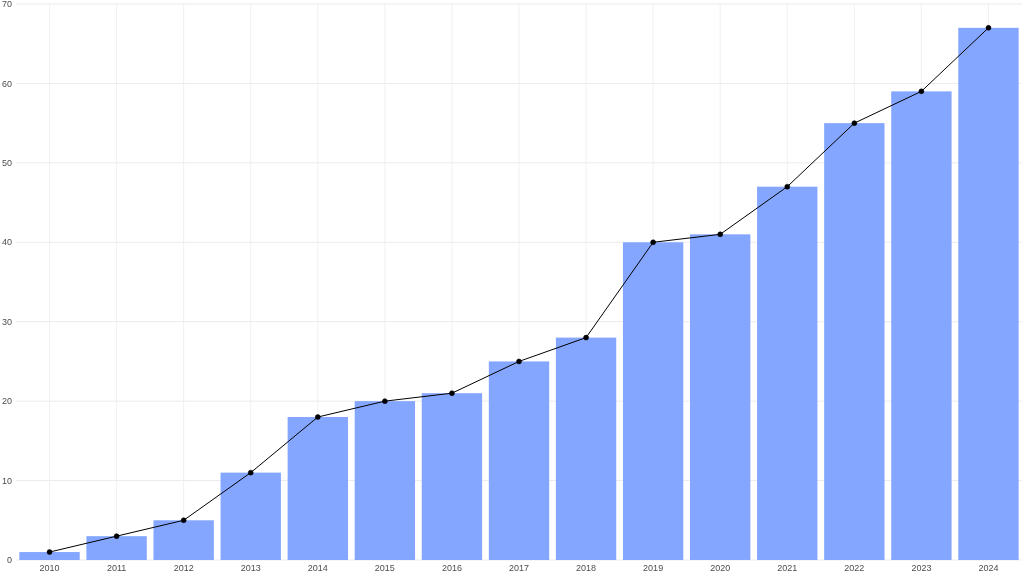 The width and height of the screenshot is (1024, 576). Describe the element at coordinates (653, 568) in the screenshot. I see `x-tick-label: 2019` at that location.